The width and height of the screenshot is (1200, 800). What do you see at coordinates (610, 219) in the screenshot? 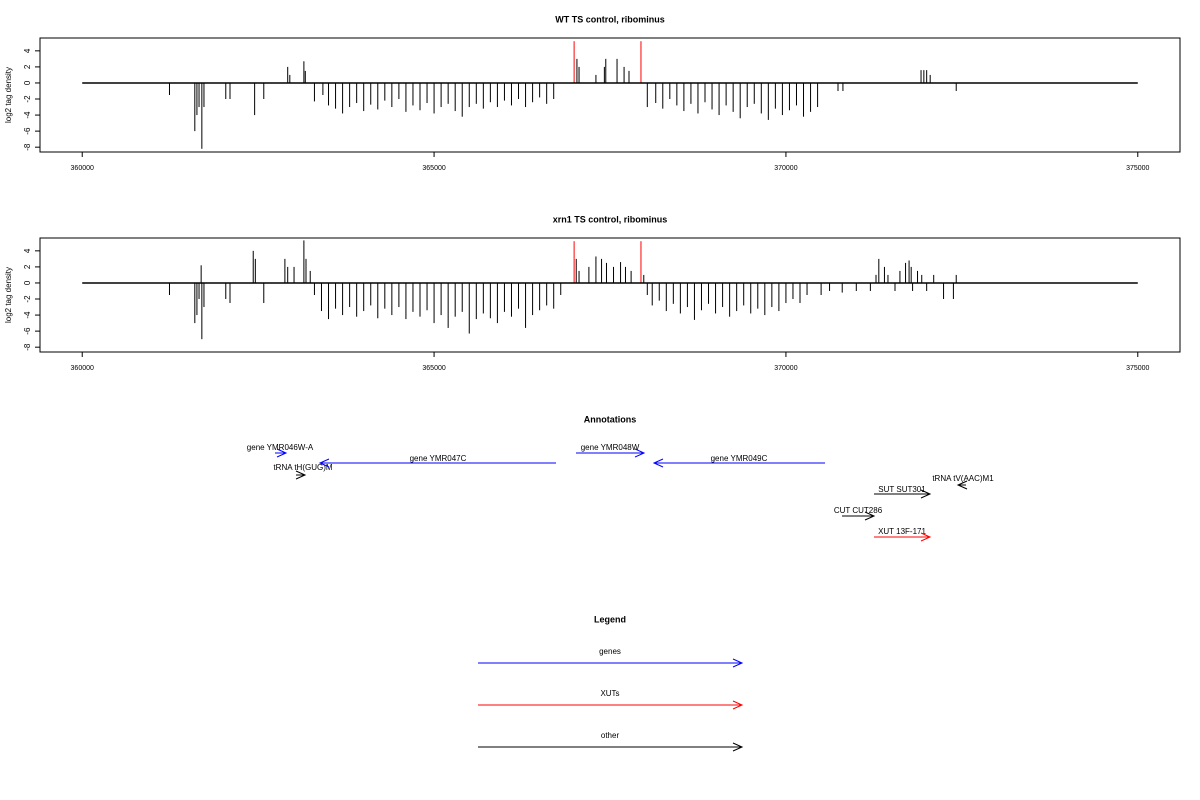
I see `chart-title: xrn1 TS control, ribominus` at bounding box center [610, 219].